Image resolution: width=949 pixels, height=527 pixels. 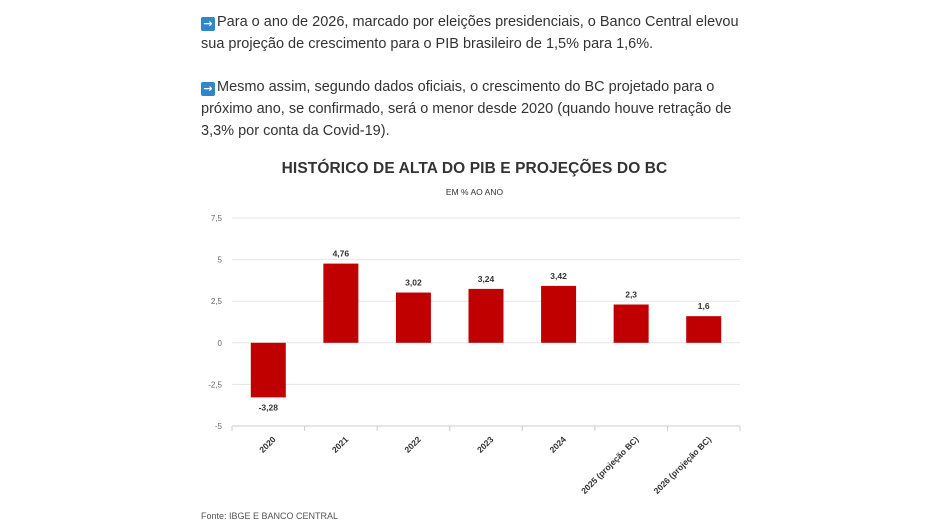 What do you see at coordinates (413, 283) in the screenshot?
I see `data-label: 3,02` at bounding box center [413, 283].